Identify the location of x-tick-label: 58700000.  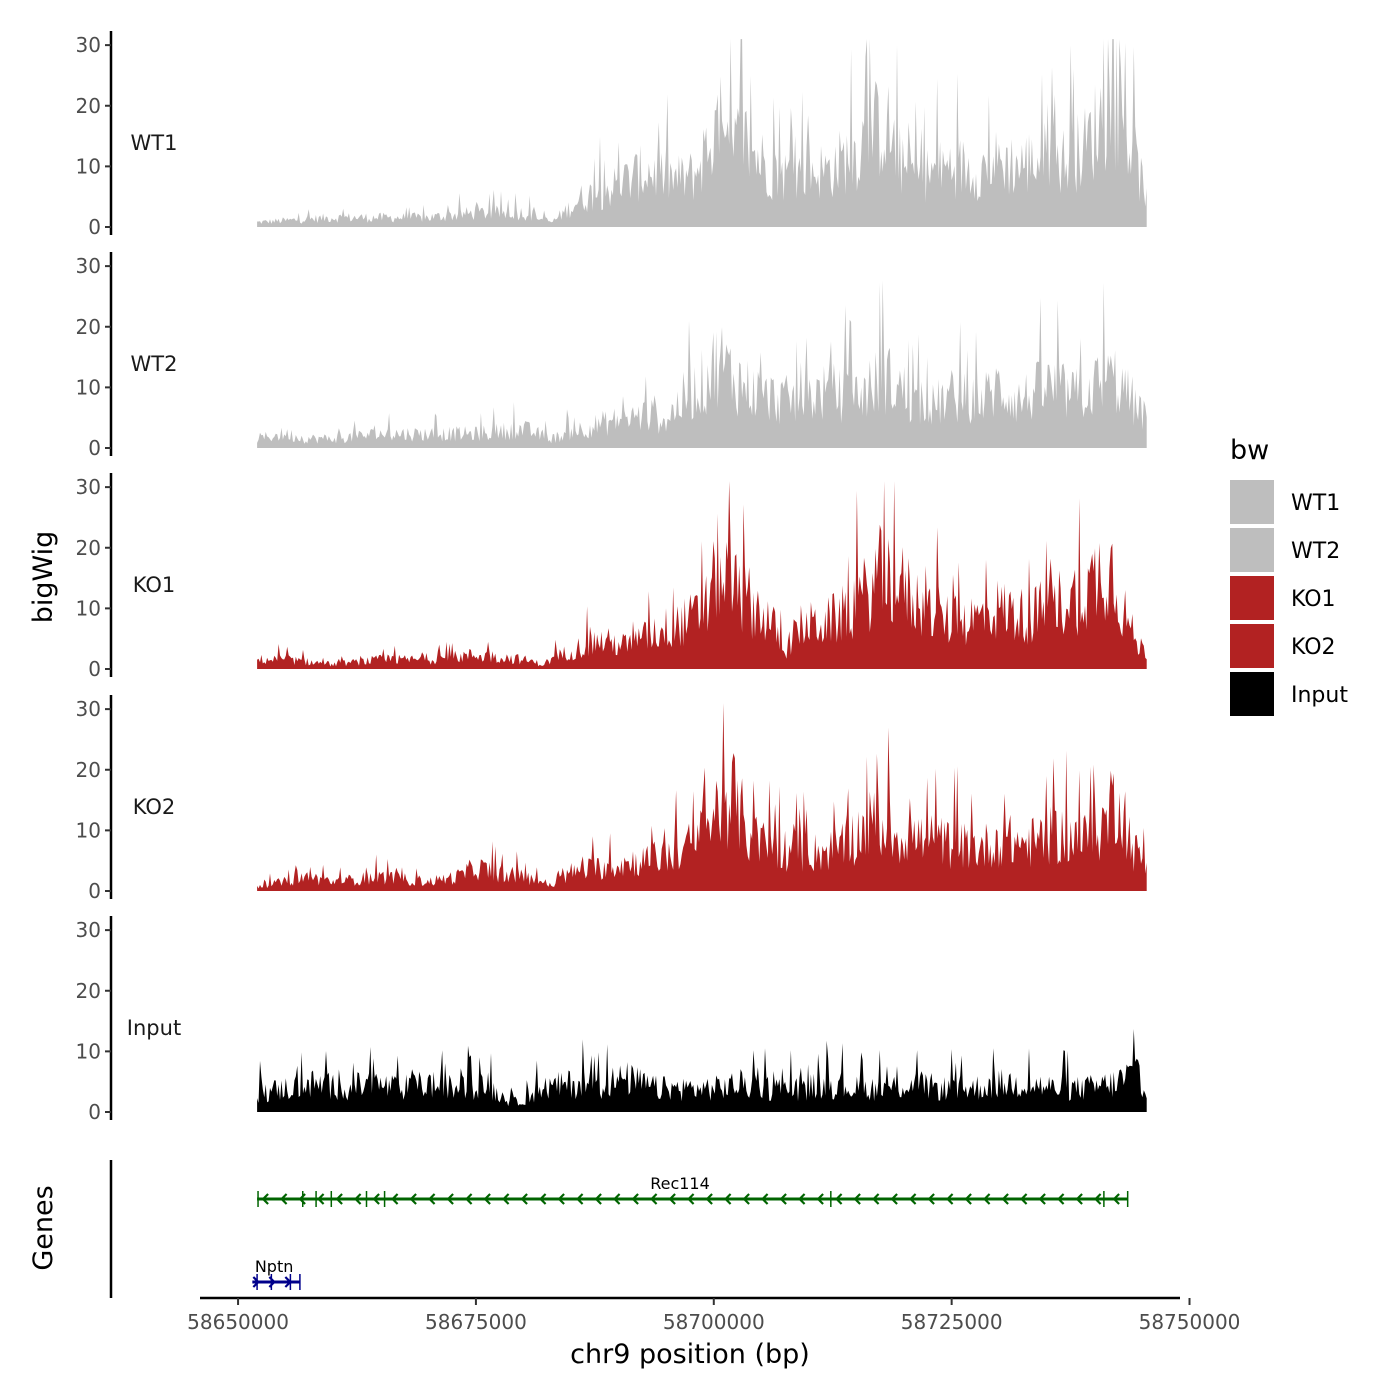
(714, 1322).